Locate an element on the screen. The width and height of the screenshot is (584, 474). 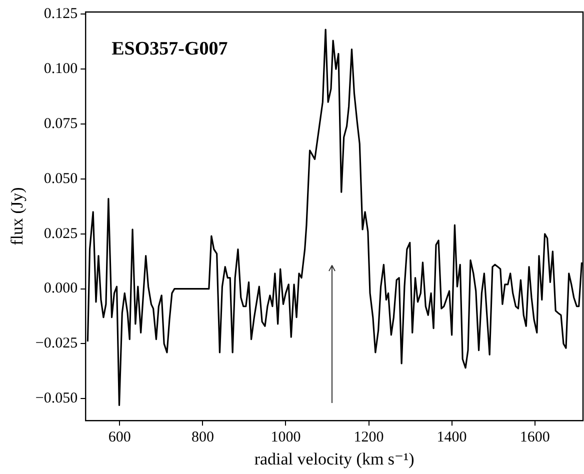
y-tick-label: −0.025 is located at coordinates (56, 344).